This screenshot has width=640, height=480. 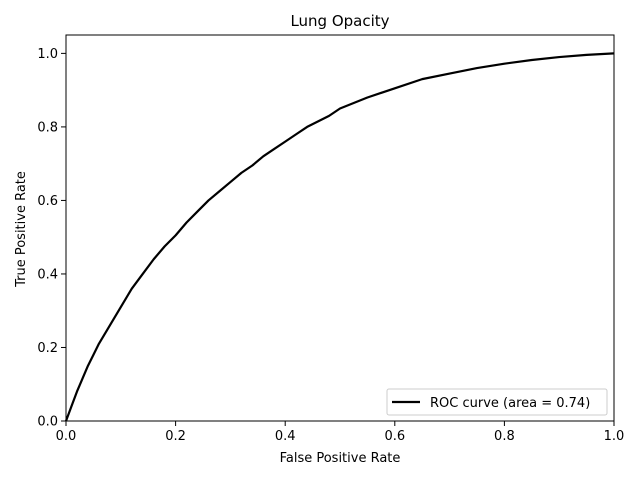 I want to click on y-tick-label: 0.8, so click(x=47, y=127).